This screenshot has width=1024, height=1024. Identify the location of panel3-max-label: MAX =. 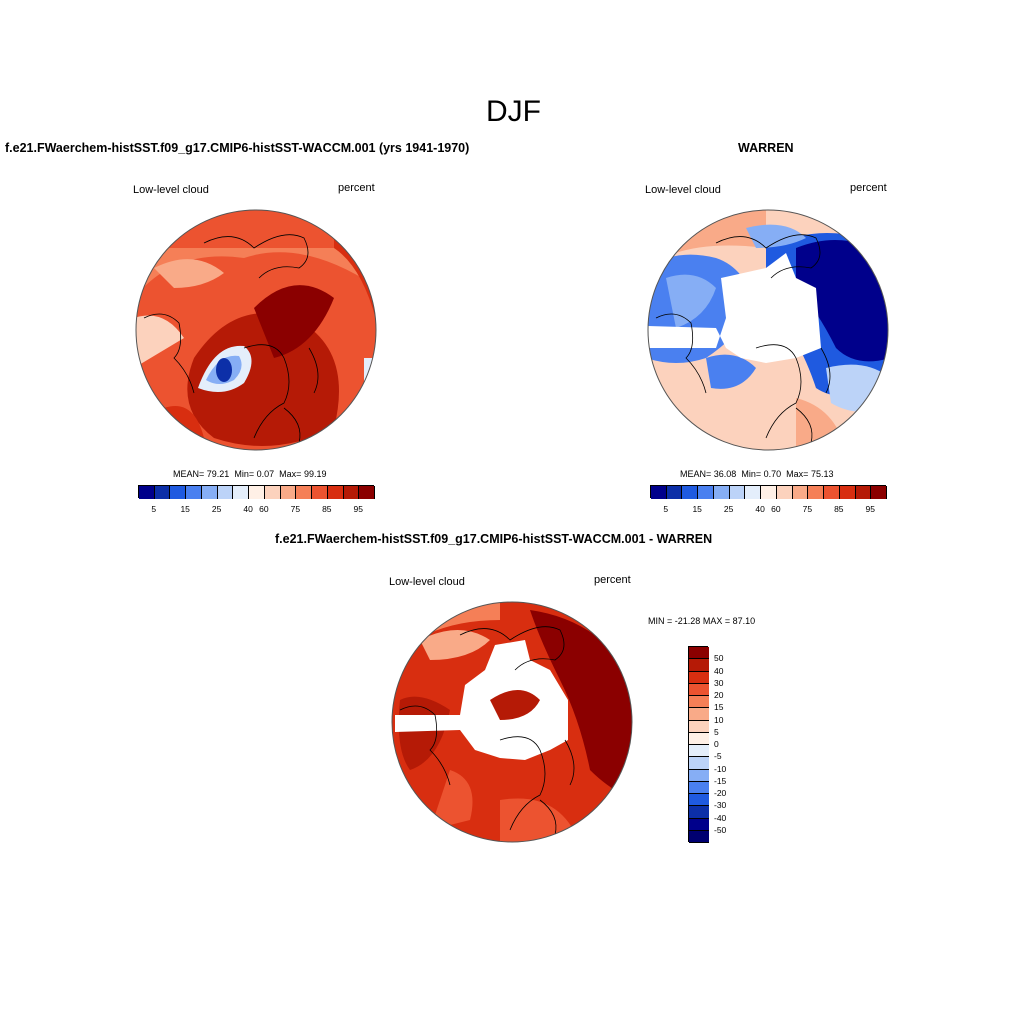
(716, 621).